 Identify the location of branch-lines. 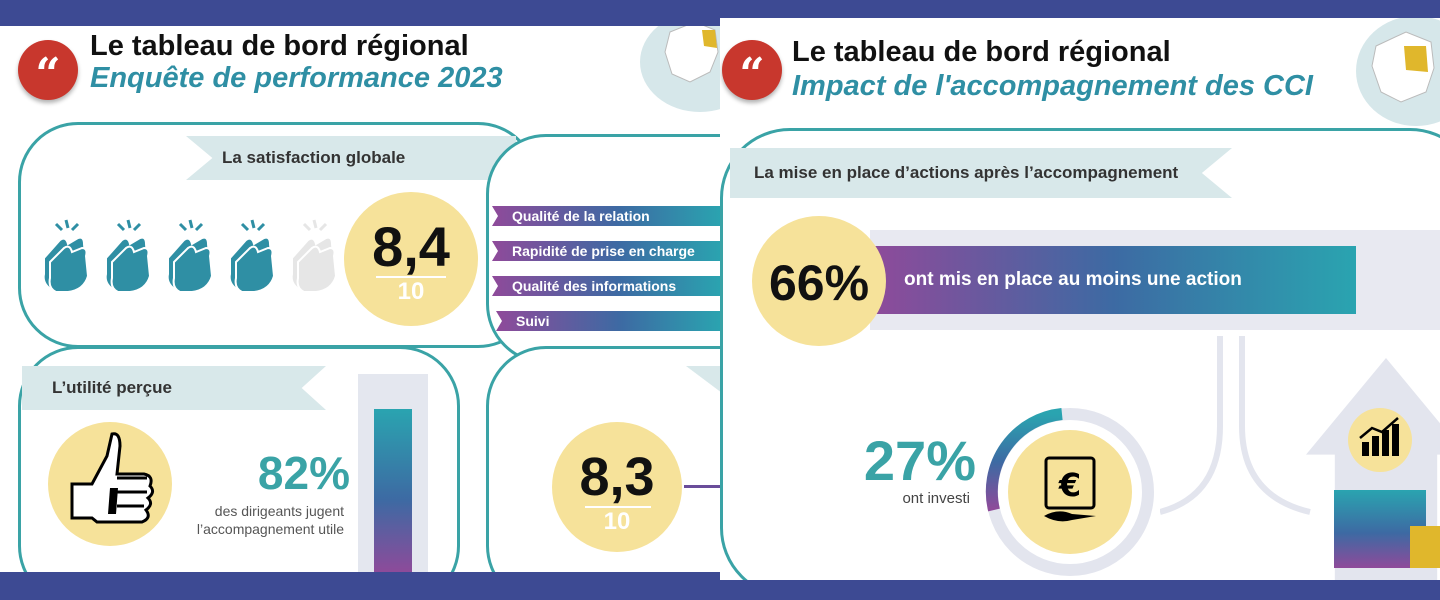
(1235, 425).